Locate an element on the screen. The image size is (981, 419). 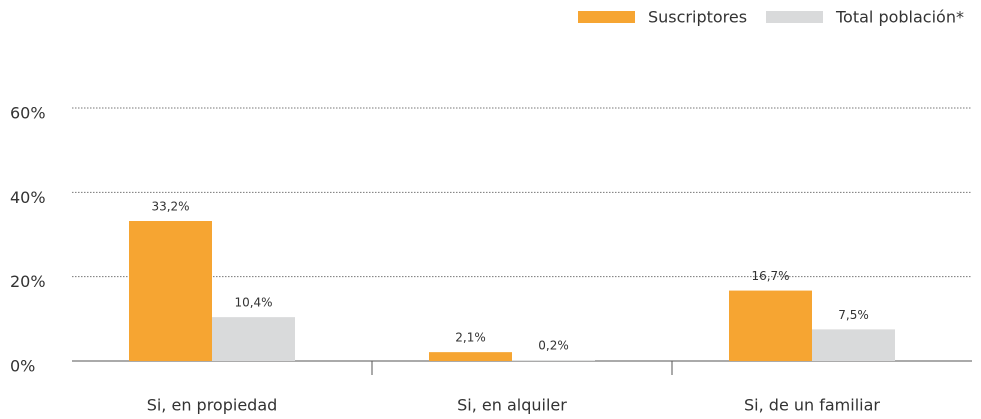
value-label: 33,2% is located at coordinates (170, 207).